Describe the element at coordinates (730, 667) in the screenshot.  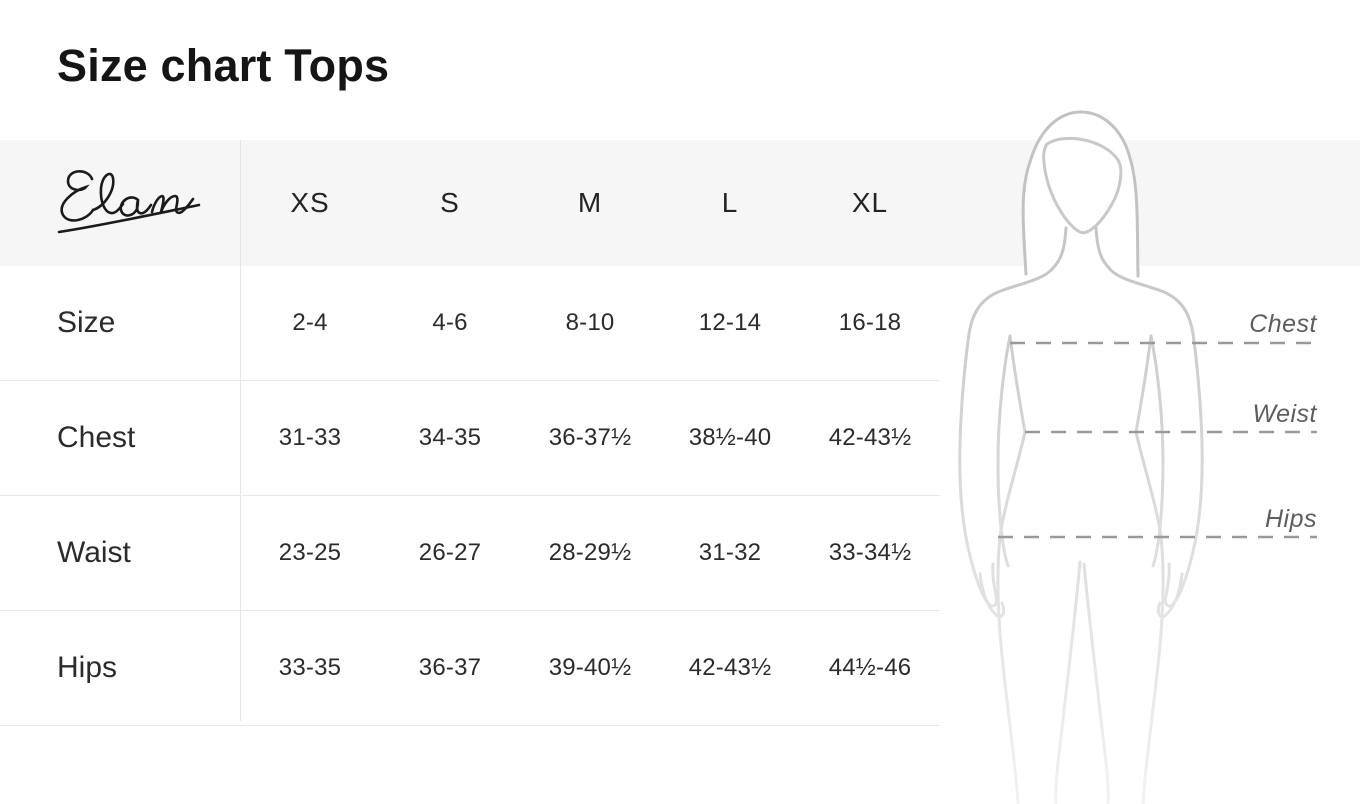
I see `hips-value-cell: 42-43½` at that location.